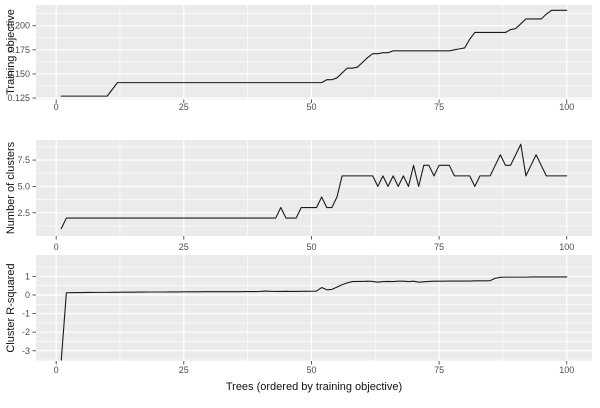 Image resolution: width=600 pixels, height=408 pixels. Describe the element at coordinates (23, 213) in the screenshot. I see `y-tick-label: 2.5` at that location.